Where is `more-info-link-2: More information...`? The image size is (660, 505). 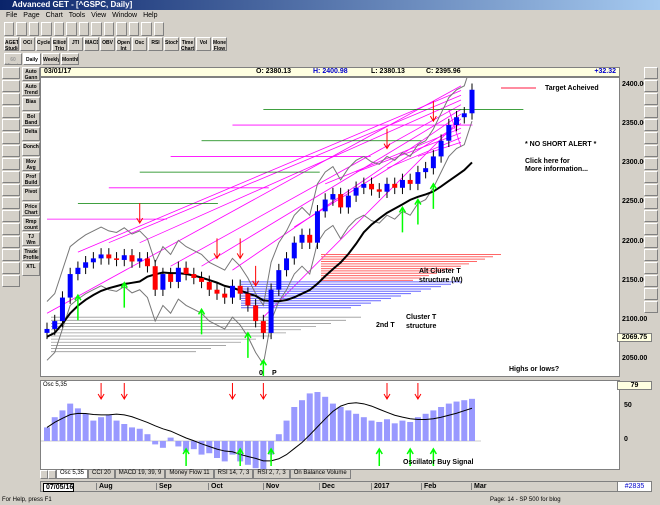 more-info-link-2: More information... is located at coordinates (556, 169).